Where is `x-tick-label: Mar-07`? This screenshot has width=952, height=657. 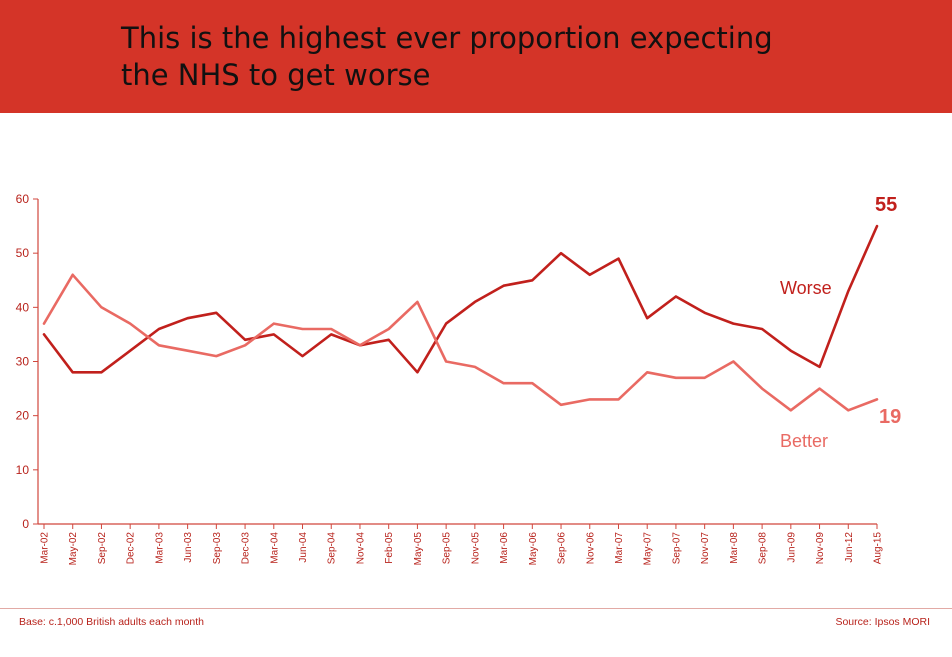 x-tick-label: Mar-07 is located at coordinates (619, 548).